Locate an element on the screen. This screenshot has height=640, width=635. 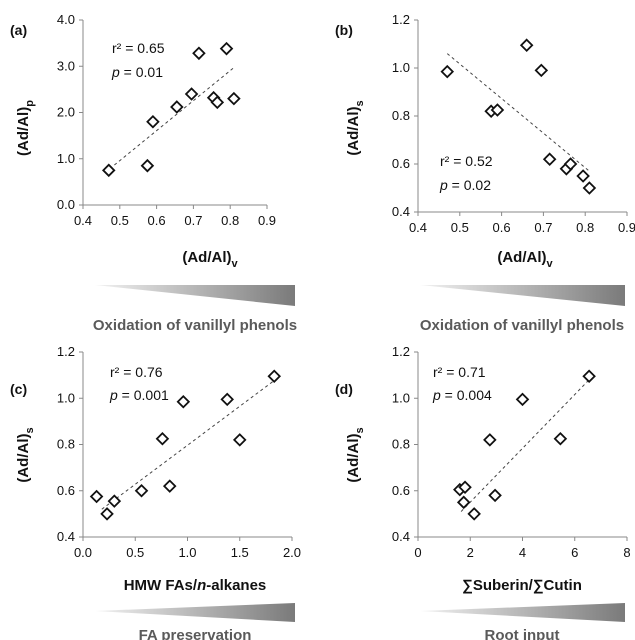
r-squared-d: r² = 0.71 is located at coordinates (459, 372).